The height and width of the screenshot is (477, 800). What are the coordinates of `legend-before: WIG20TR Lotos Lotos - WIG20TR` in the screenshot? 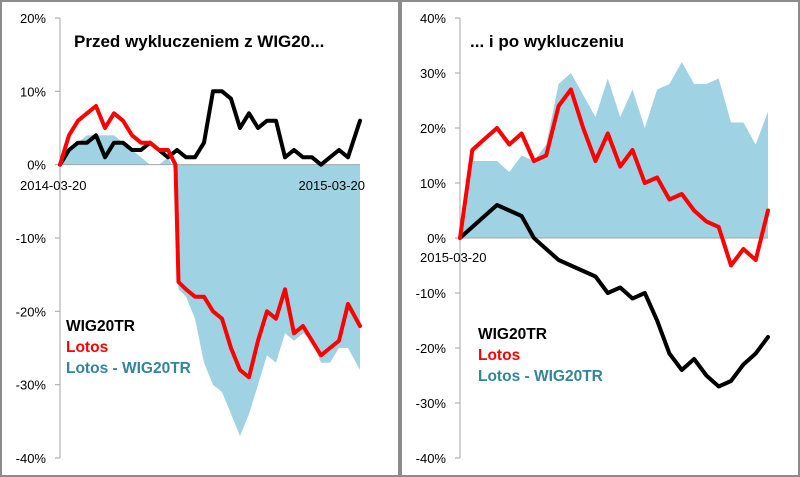 It's located at (128, 347).